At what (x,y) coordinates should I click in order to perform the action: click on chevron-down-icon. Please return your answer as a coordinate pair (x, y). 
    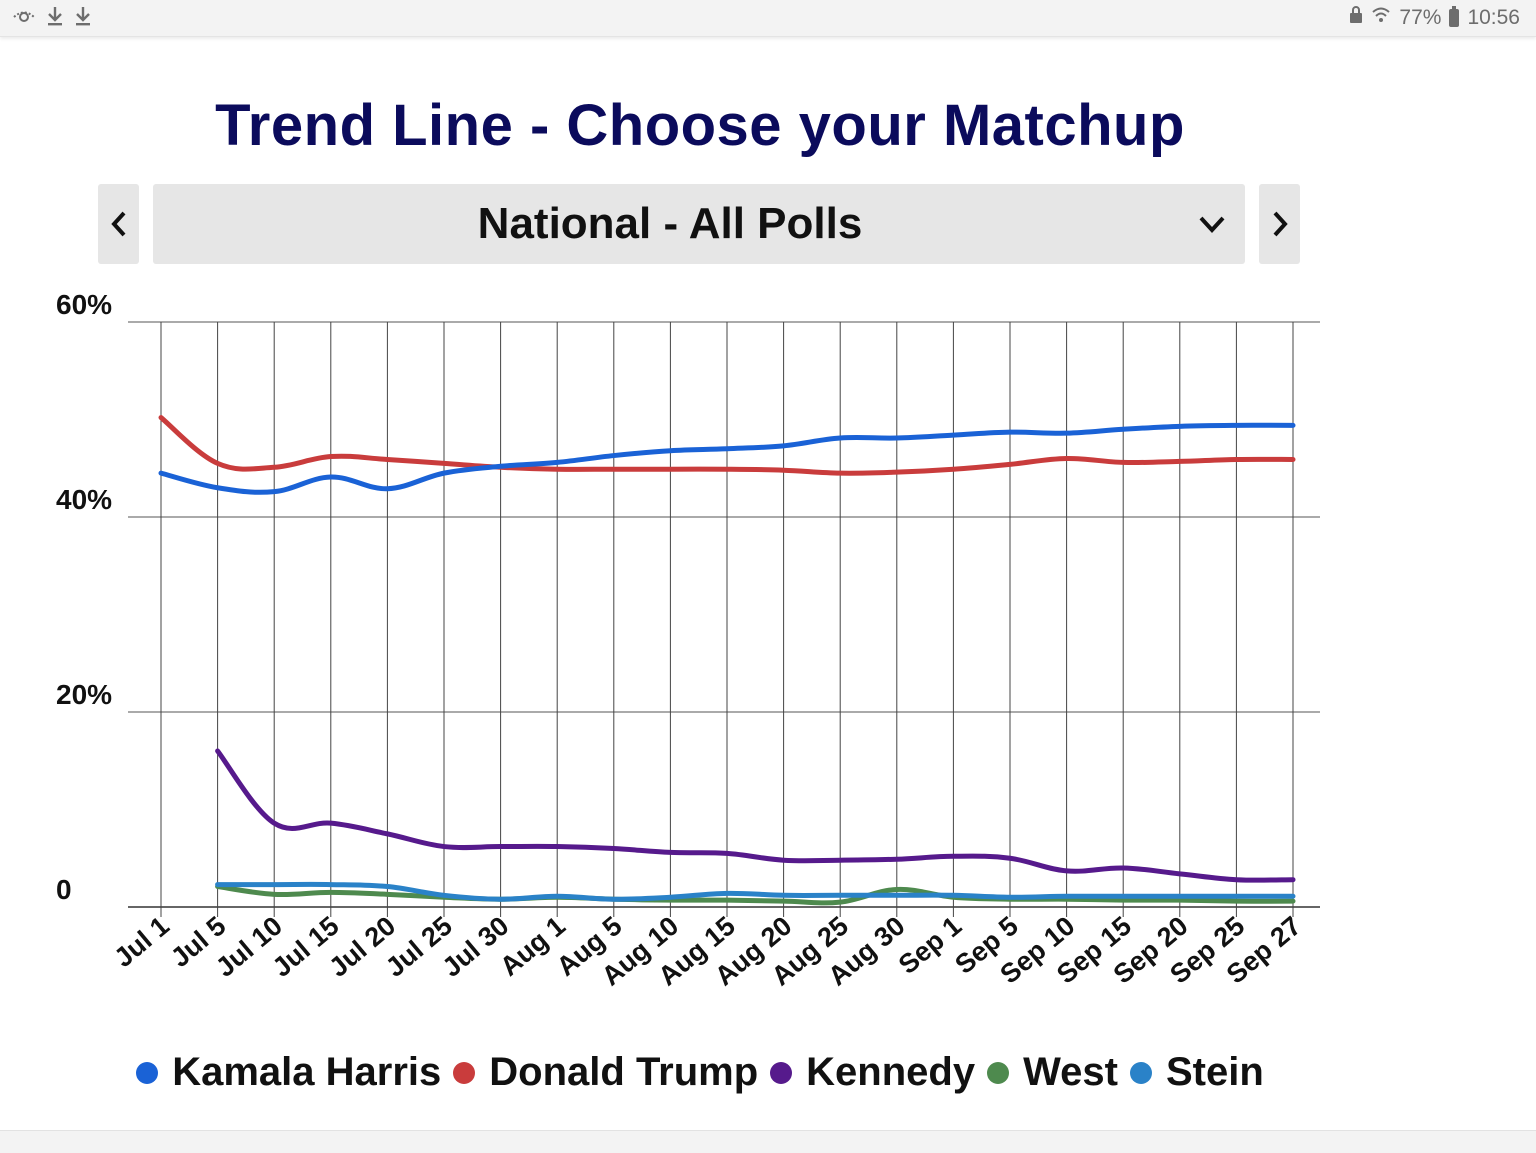
    Looking at the image, I should click on (1212, 224).